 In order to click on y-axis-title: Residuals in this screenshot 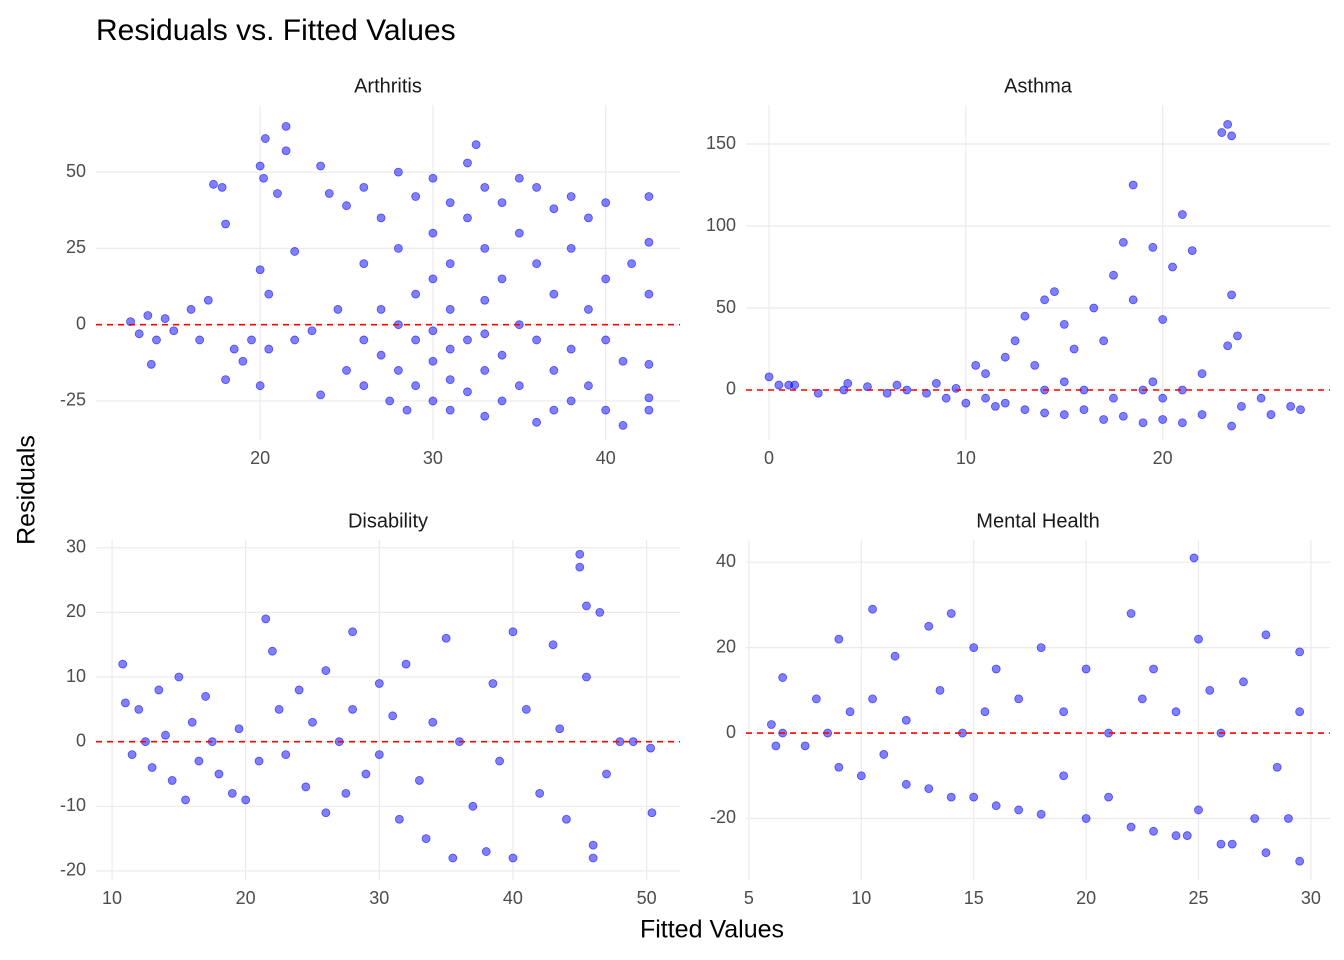, I will do `click(27, 490)`.